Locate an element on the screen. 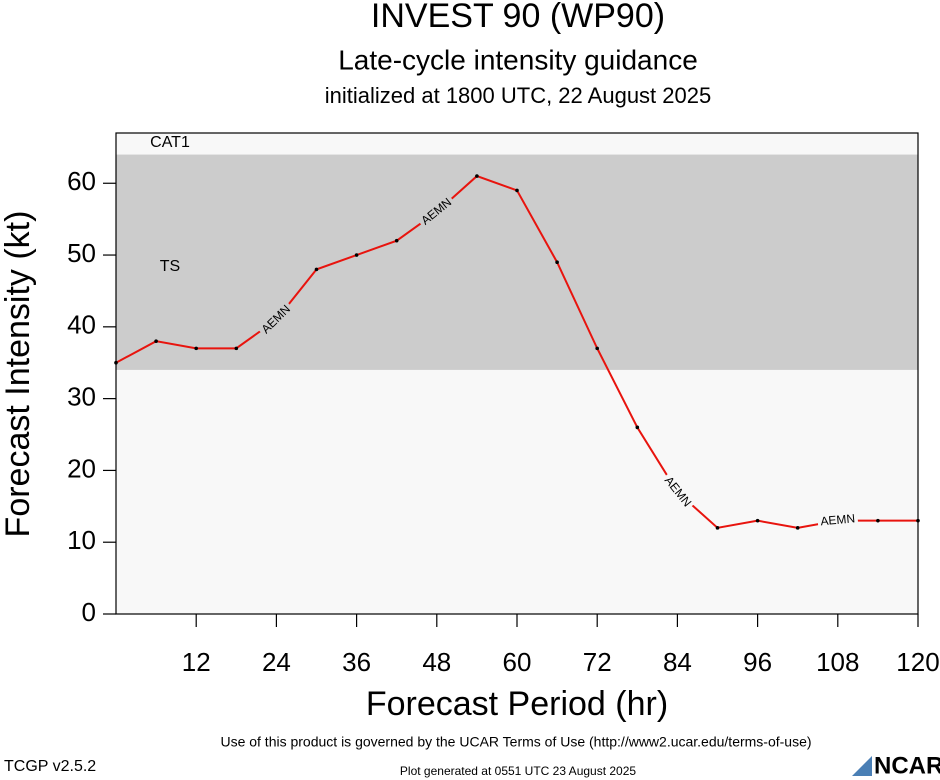 The width and height of the screenshot is (940, 780). band-label: TS is located at coordinates (170, 266).